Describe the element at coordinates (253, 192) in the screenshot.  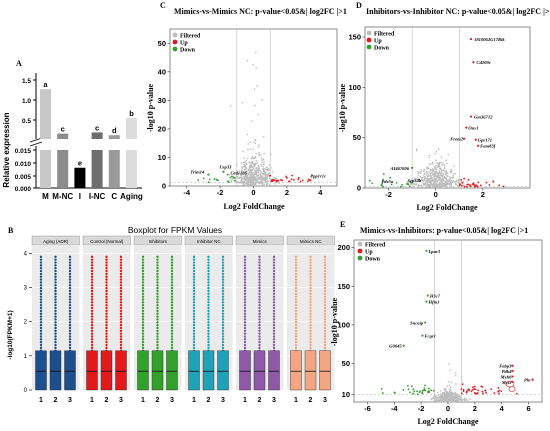
I see `xtick-label: 0` at that location.